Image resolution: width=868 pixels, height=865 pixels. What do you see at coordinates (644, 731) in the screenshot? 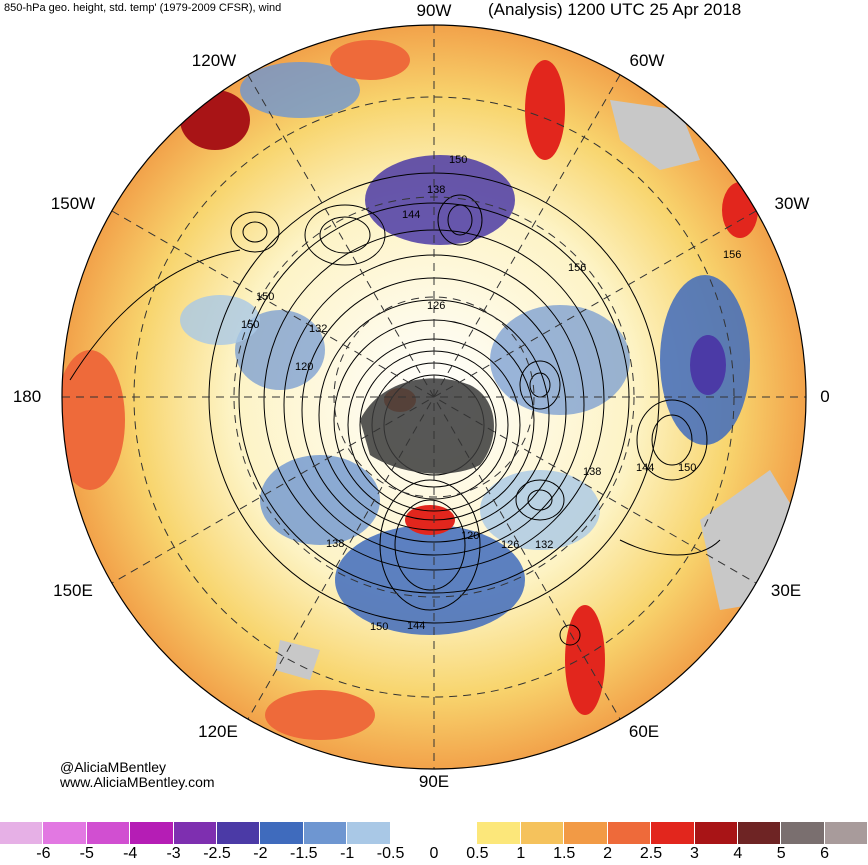
I see `lon-label-bottom-right: 60E` at bounding box center [644, 731].